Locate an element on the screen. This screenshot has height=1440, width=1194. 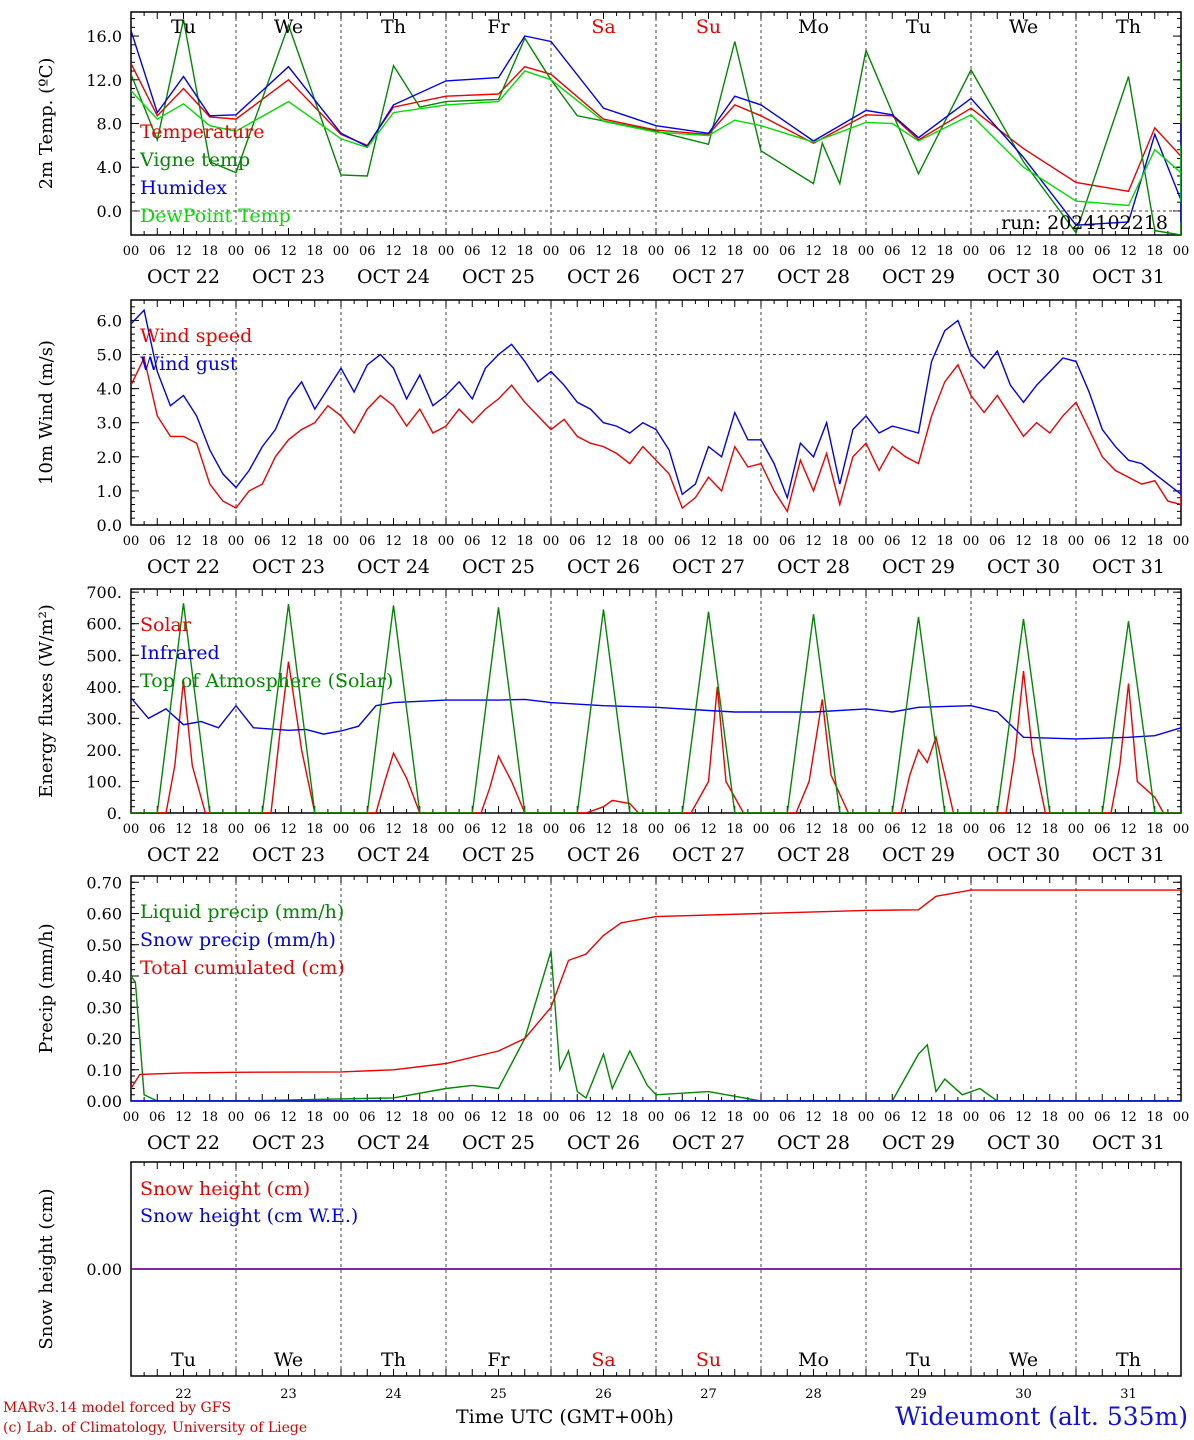
date-label: OCT 23 is located at coordinates (288, 1143).